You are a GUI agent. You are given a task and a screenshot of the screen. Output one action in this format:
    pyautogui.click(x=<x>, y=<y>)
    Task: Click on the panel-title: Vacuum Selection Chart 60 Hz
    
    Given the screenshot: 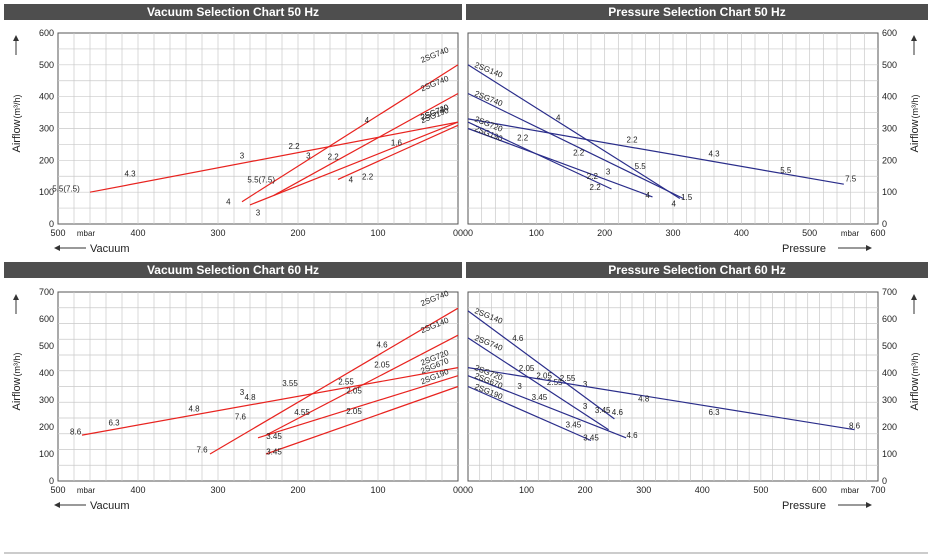 What is the action you would take?
    pyautogui.click(x=233, y=270)
    